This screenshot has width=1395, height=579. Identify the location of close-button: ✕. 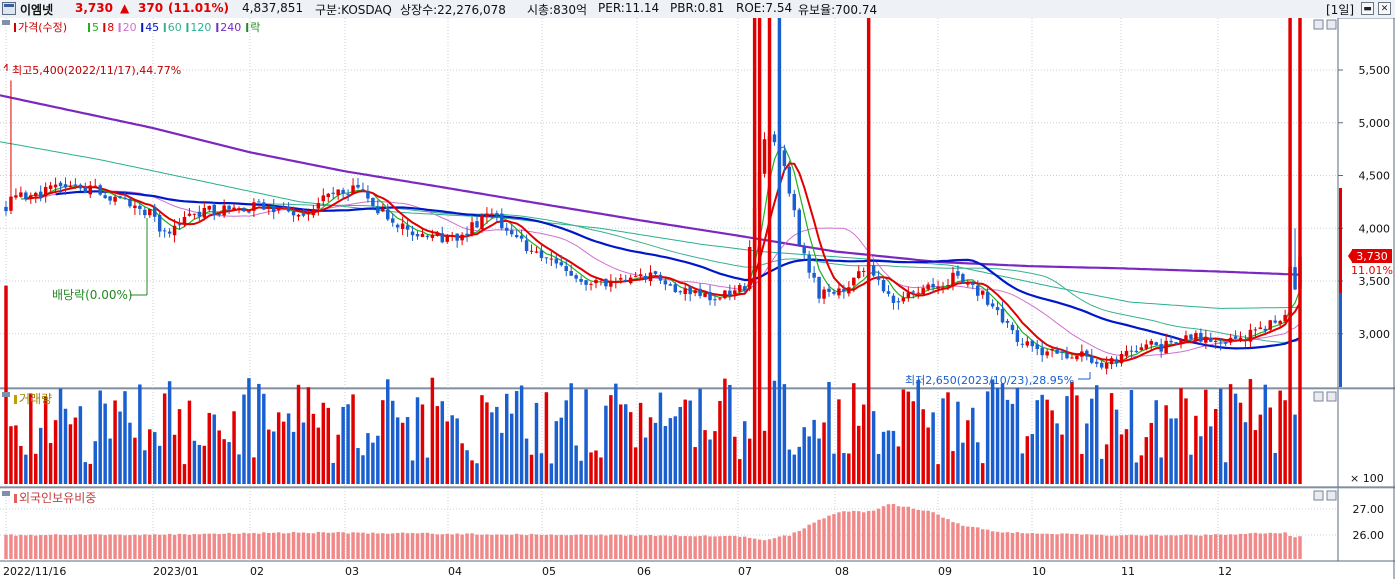
(1384, 8).